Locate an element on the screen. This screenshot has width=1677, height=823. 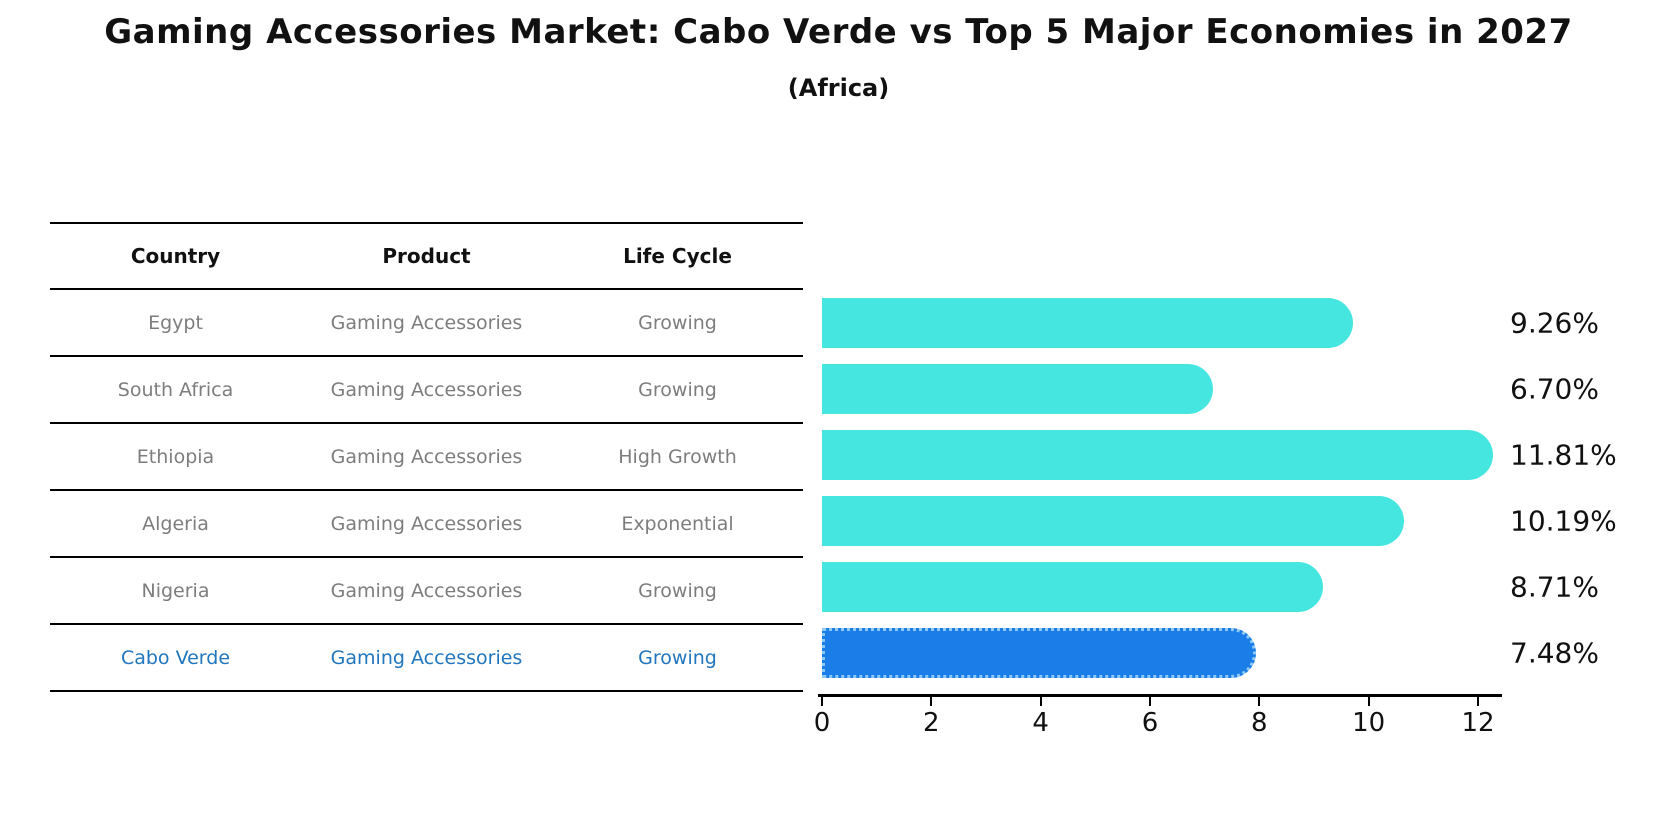
value-label-ethiopia: 11.81% is located at coordinates (1563, 455).